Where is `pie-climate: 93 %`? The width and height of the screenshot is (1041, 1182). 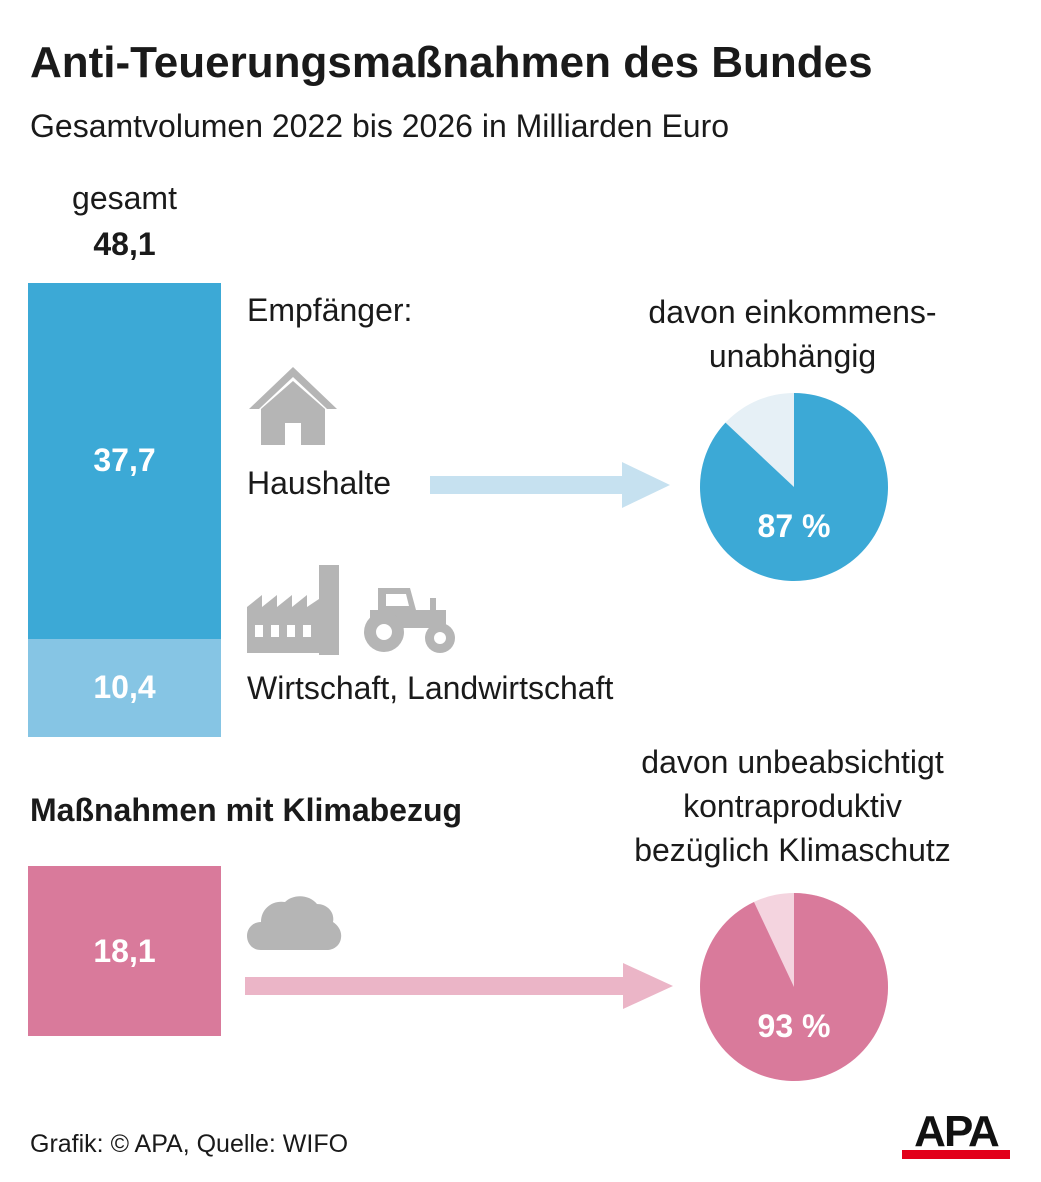 pie-climate: 93 % is located at coordinates (794, 987).